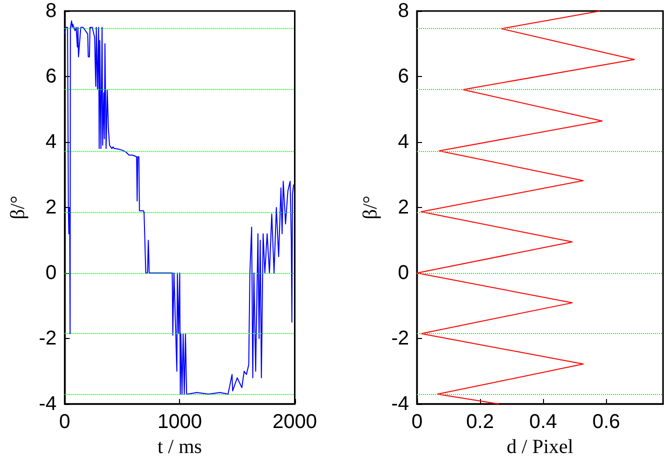 This screenshot has height=463, width=664. I want to click on x-tick-label: 1000, so click(179, 422).